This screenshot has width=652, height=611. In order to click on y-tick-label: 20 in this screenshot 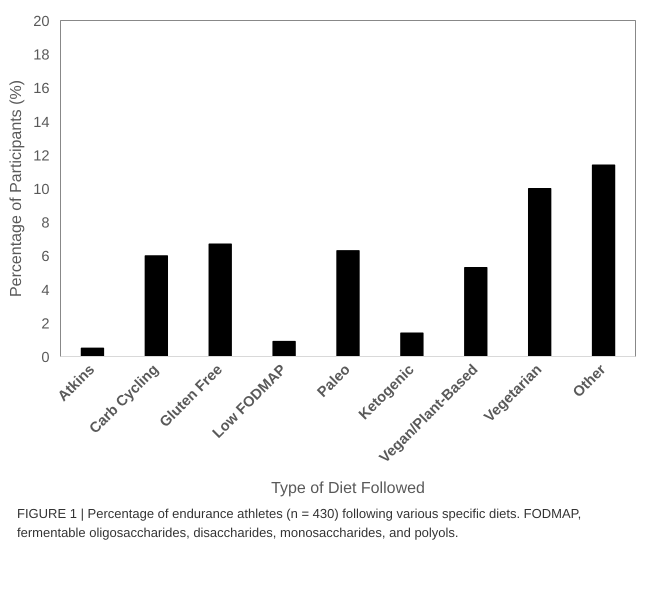, I will do `click(41, 22)`.